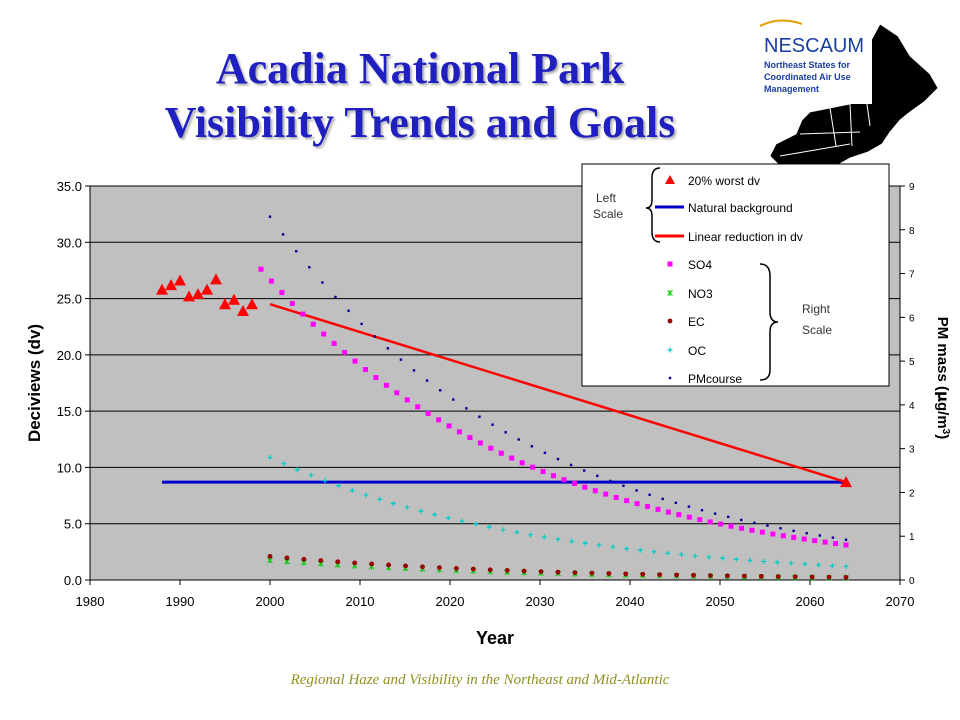 This screenshot has height=720, width=960. What do you see at coordinates (769, 322) in the screenshot?
I see `right-scale-brace` at bounding box center [769, 322].